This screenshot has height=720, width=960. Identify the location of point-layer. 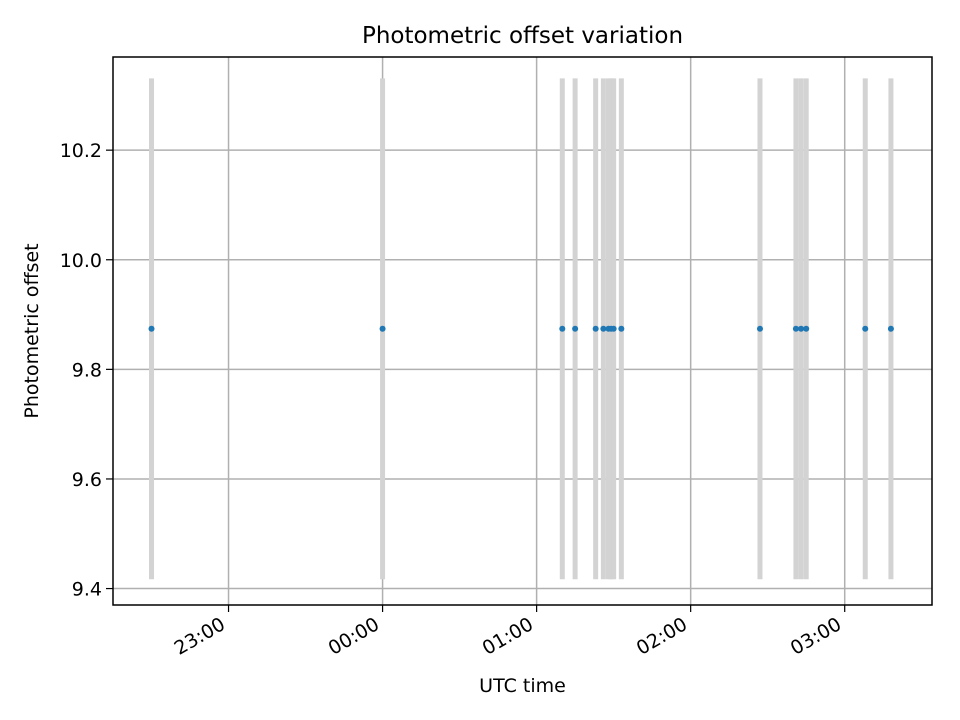
(521, 328).